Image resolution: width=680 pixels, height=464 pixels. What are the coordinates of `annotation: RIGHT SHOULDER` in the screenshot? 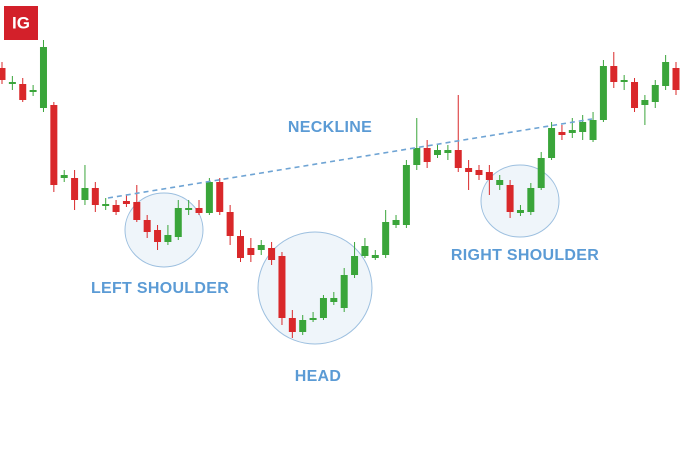 It's located at (525, 255).